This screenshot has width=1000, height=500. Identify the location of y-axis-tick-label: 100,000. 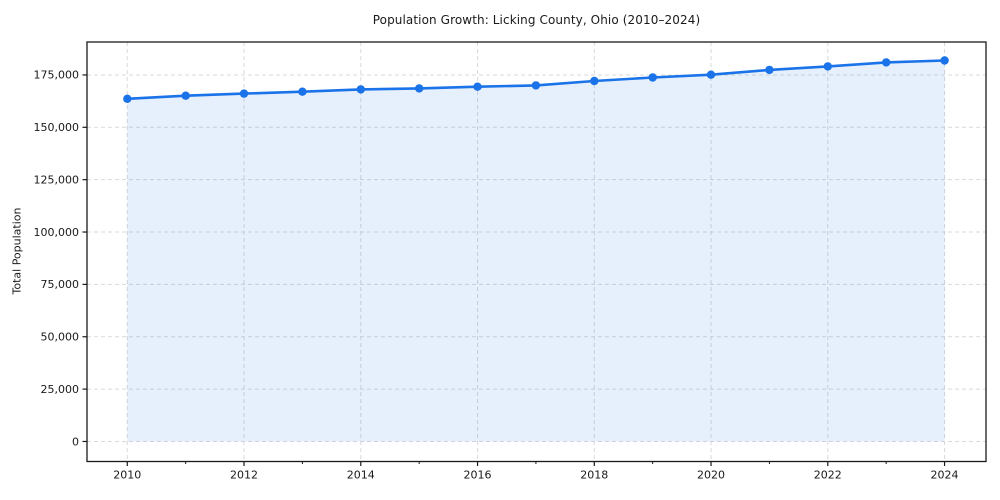
(57, 232).